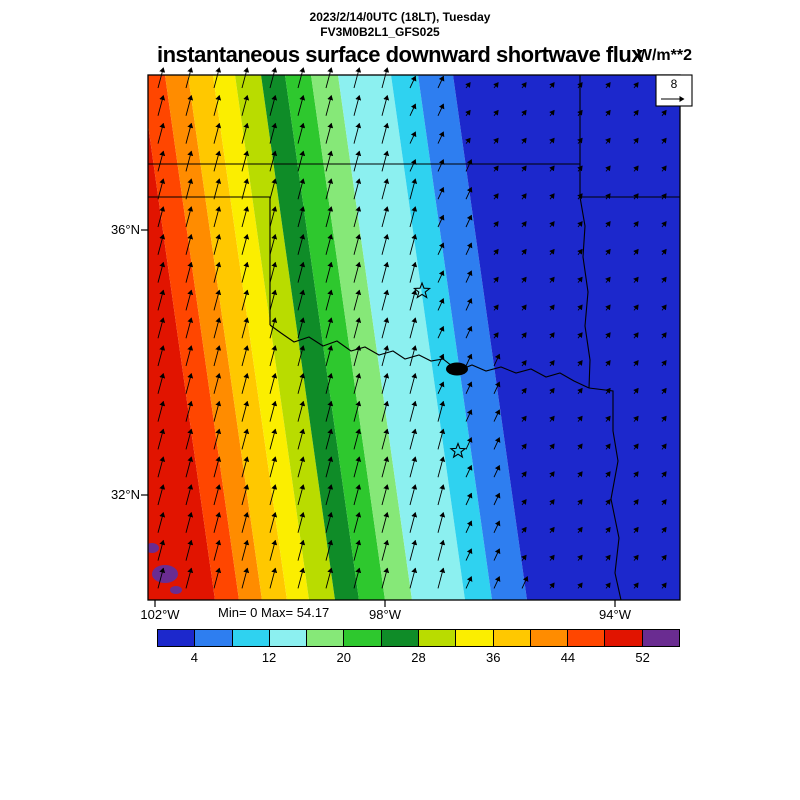  What do you see at coordinates (274, 612) in the screenshot?
I see `min-max-stats: Min= 0 Max= 54.17` at bounding box center [274, 612].